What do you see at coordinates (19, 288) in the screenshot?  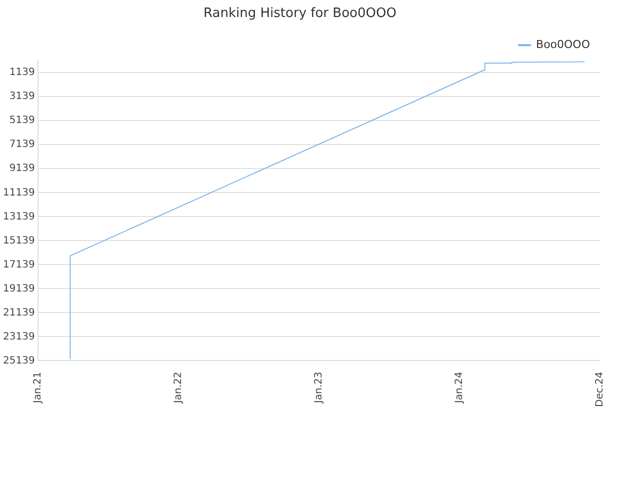 I see `y-tick-label: 19139` at bounding box center [19, 288].